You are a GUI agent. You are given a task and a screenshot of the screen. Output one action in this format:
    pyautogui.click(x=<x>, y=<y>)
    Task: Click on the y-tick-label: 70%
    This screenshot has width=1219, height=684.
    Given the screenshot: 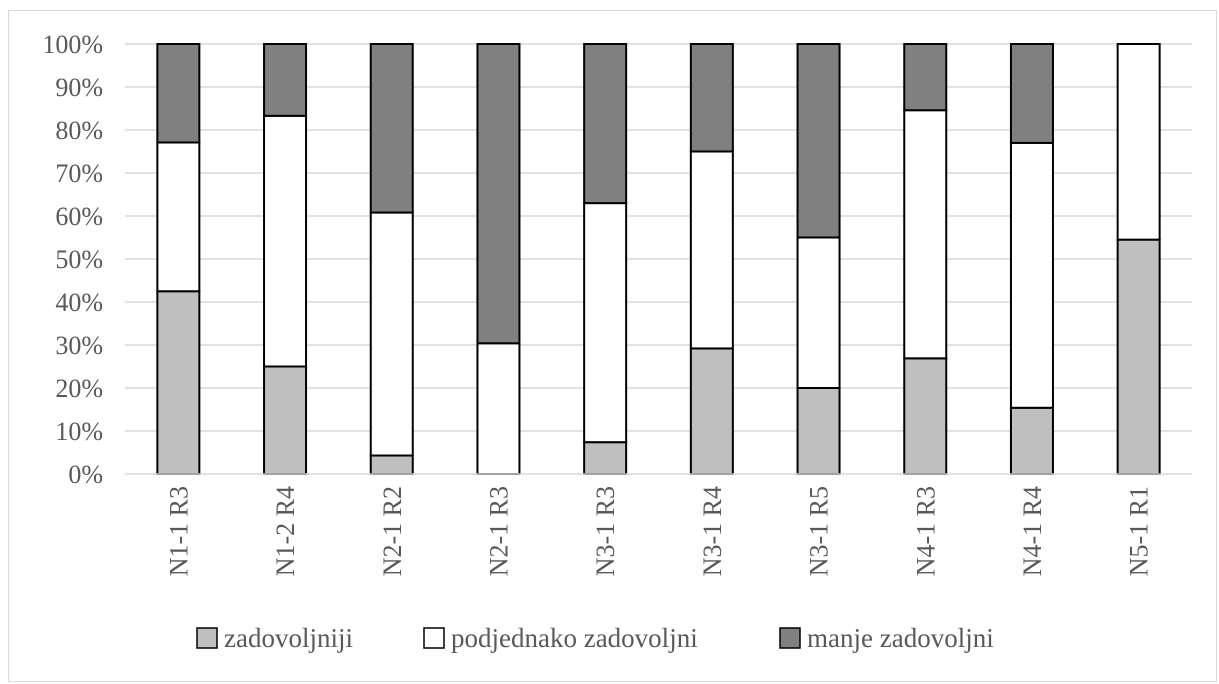 What is the action you would take?
    pyautogui.click(x=79, y=173)
    